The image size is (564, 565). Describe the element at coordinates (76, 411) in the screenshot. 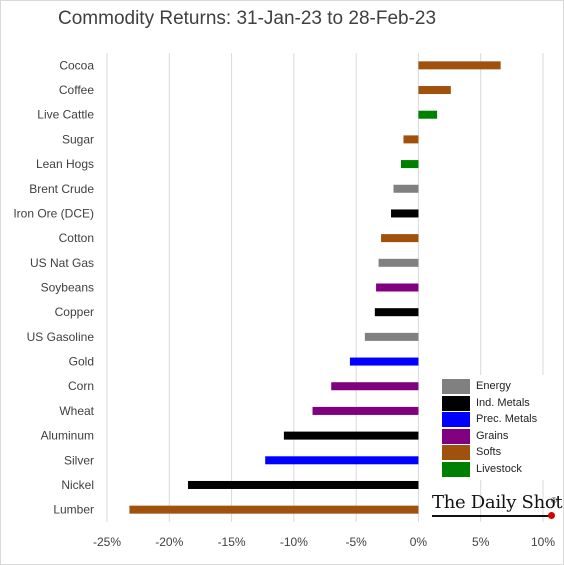

I see `category-label: Wheat` at that location.